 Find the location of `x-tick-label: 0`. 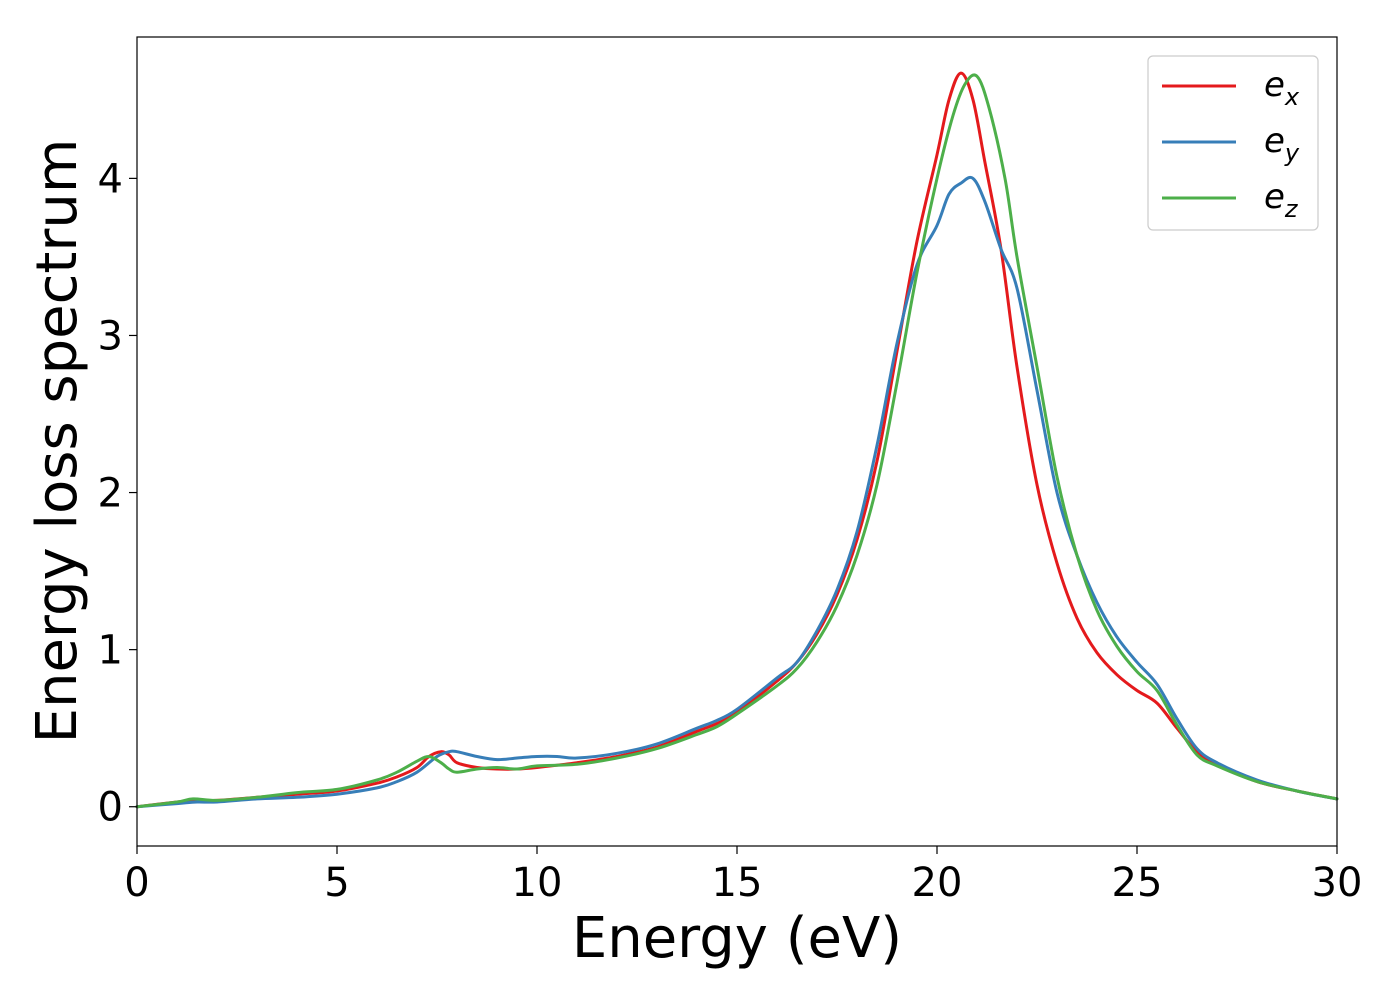

x-tick-label: 0 is located at coordinates (136, 883).